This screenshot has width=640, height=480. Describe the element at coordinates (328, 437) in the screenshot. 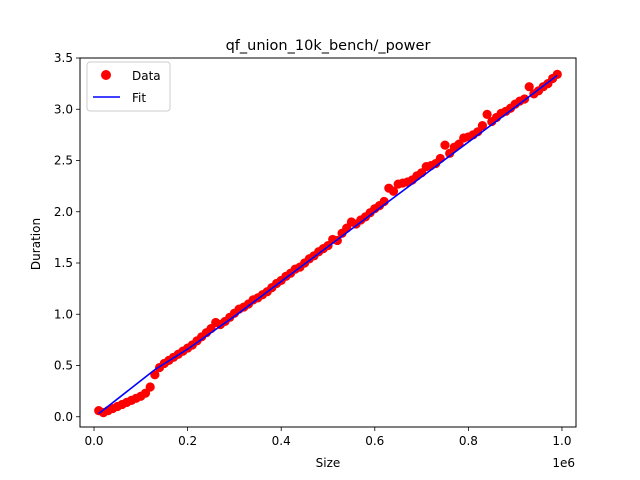

I see `x-axis-ticks: 0.0 0.2 0.4 0.6 0.8 1.0` at that location.